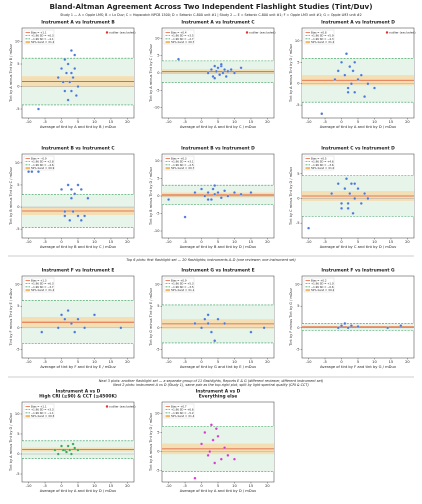 The width and height of the screenshot is (422, 504). Describe the element at coordinates (182, 284) in the screenshot. I see `legend-label: +1.96 SD = +5.3` at that location.